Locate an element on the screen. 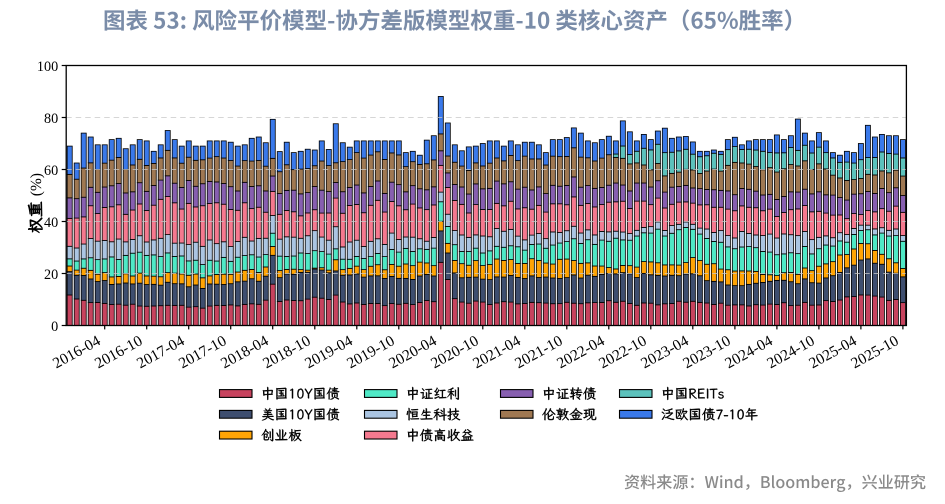  svg-text: 40 is located at coordinates (51, 223).